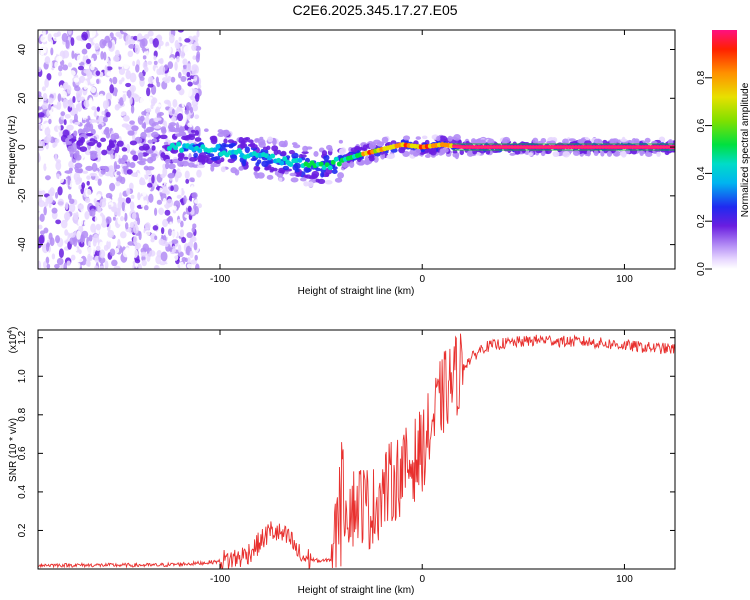 This screenshot has height=600, width=750. What do you see at coordinates (12, 150) in the screenshot?
I see `spectrogram-y-axis-label: Frequency (Hz)` at bounding box center [12, 150].